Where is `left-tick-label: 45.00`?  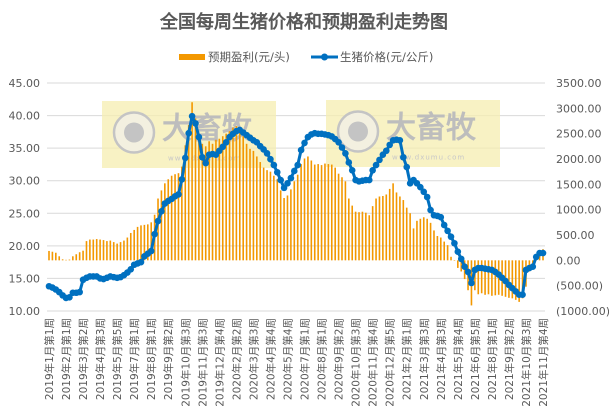 left-tick-label: 45.00 is located at coordinates (25, 83).